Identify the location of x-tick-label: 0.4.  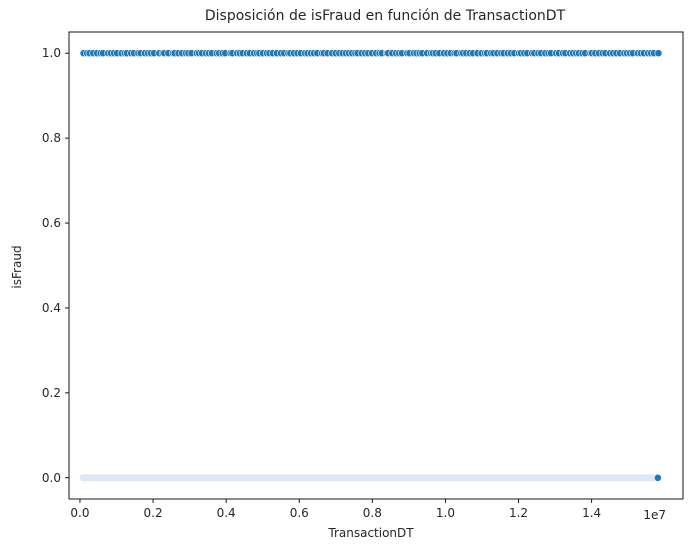
(226, 513).